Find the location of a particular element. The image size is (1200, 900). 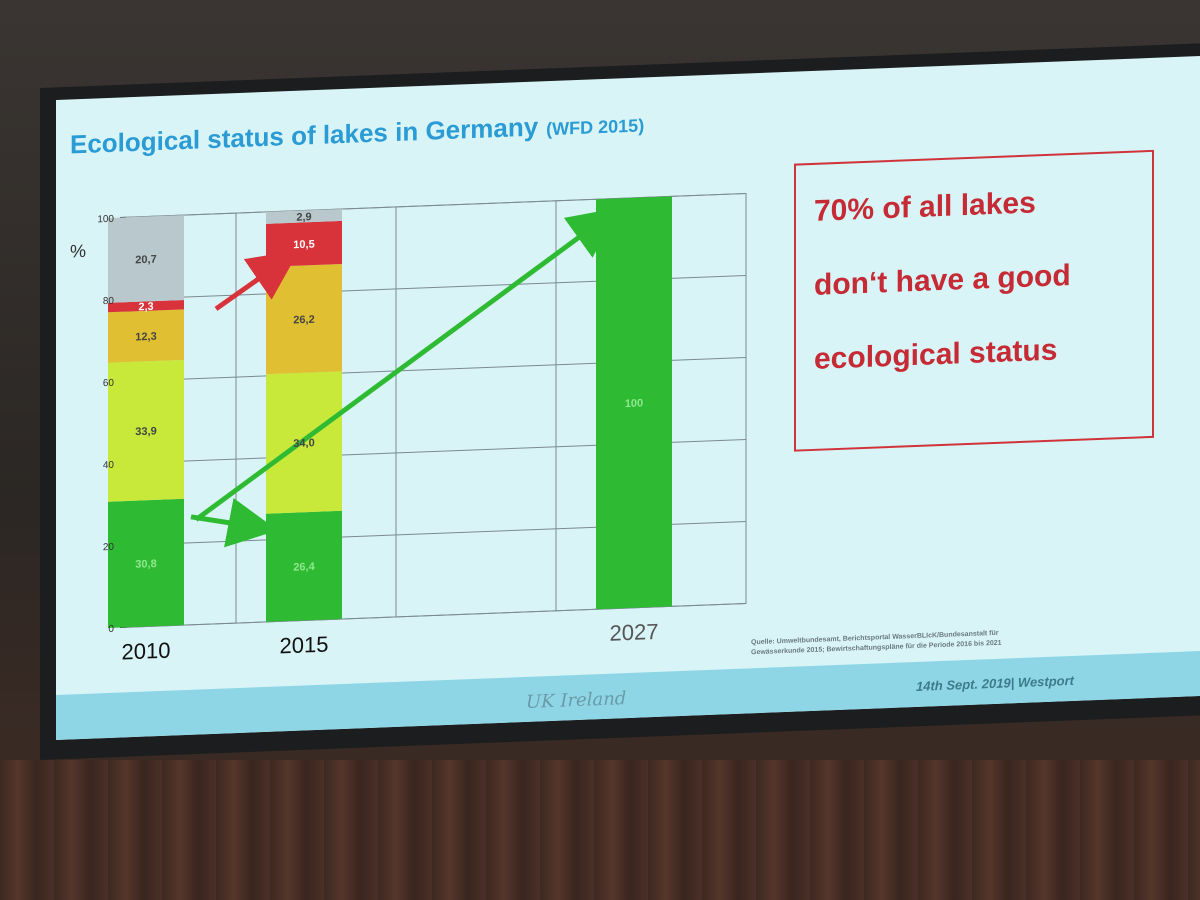

bar-data-label: 26,4 is located at coordinates (304, 567).